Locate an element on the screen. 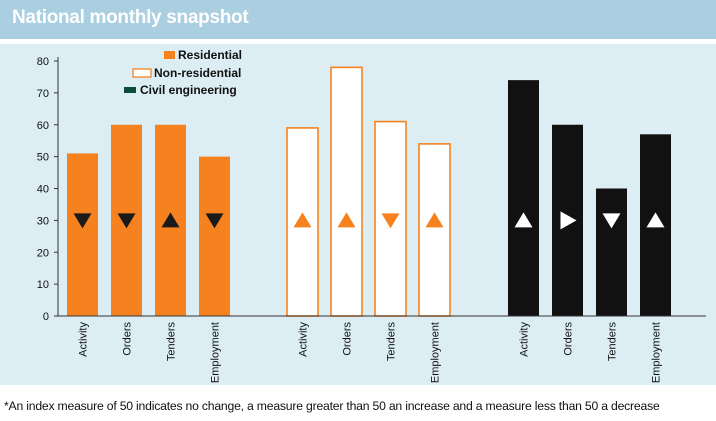  legend-swatch-civil-engineering is located at coordinates (130, 90).